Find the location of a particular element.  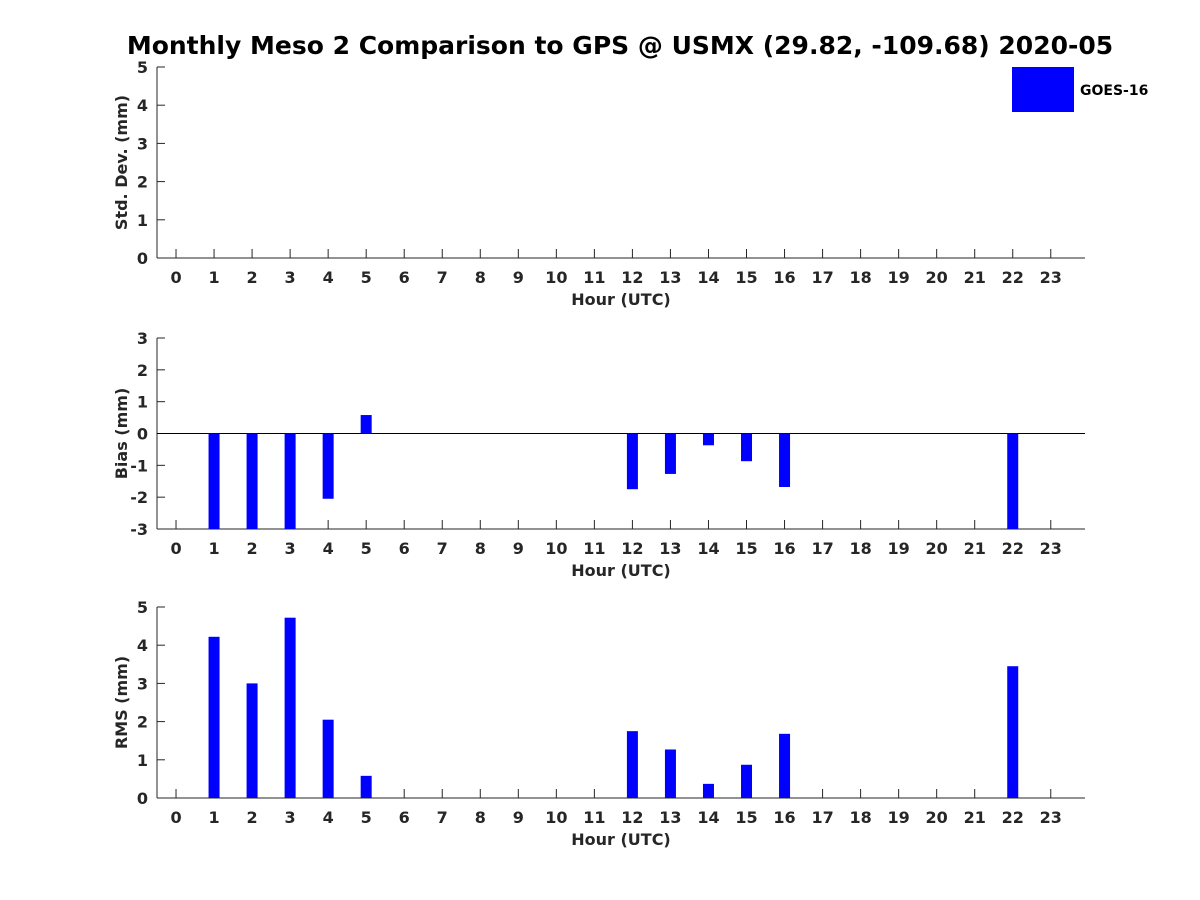

y-tick-label: -1 is located at coordinates (139, 465).